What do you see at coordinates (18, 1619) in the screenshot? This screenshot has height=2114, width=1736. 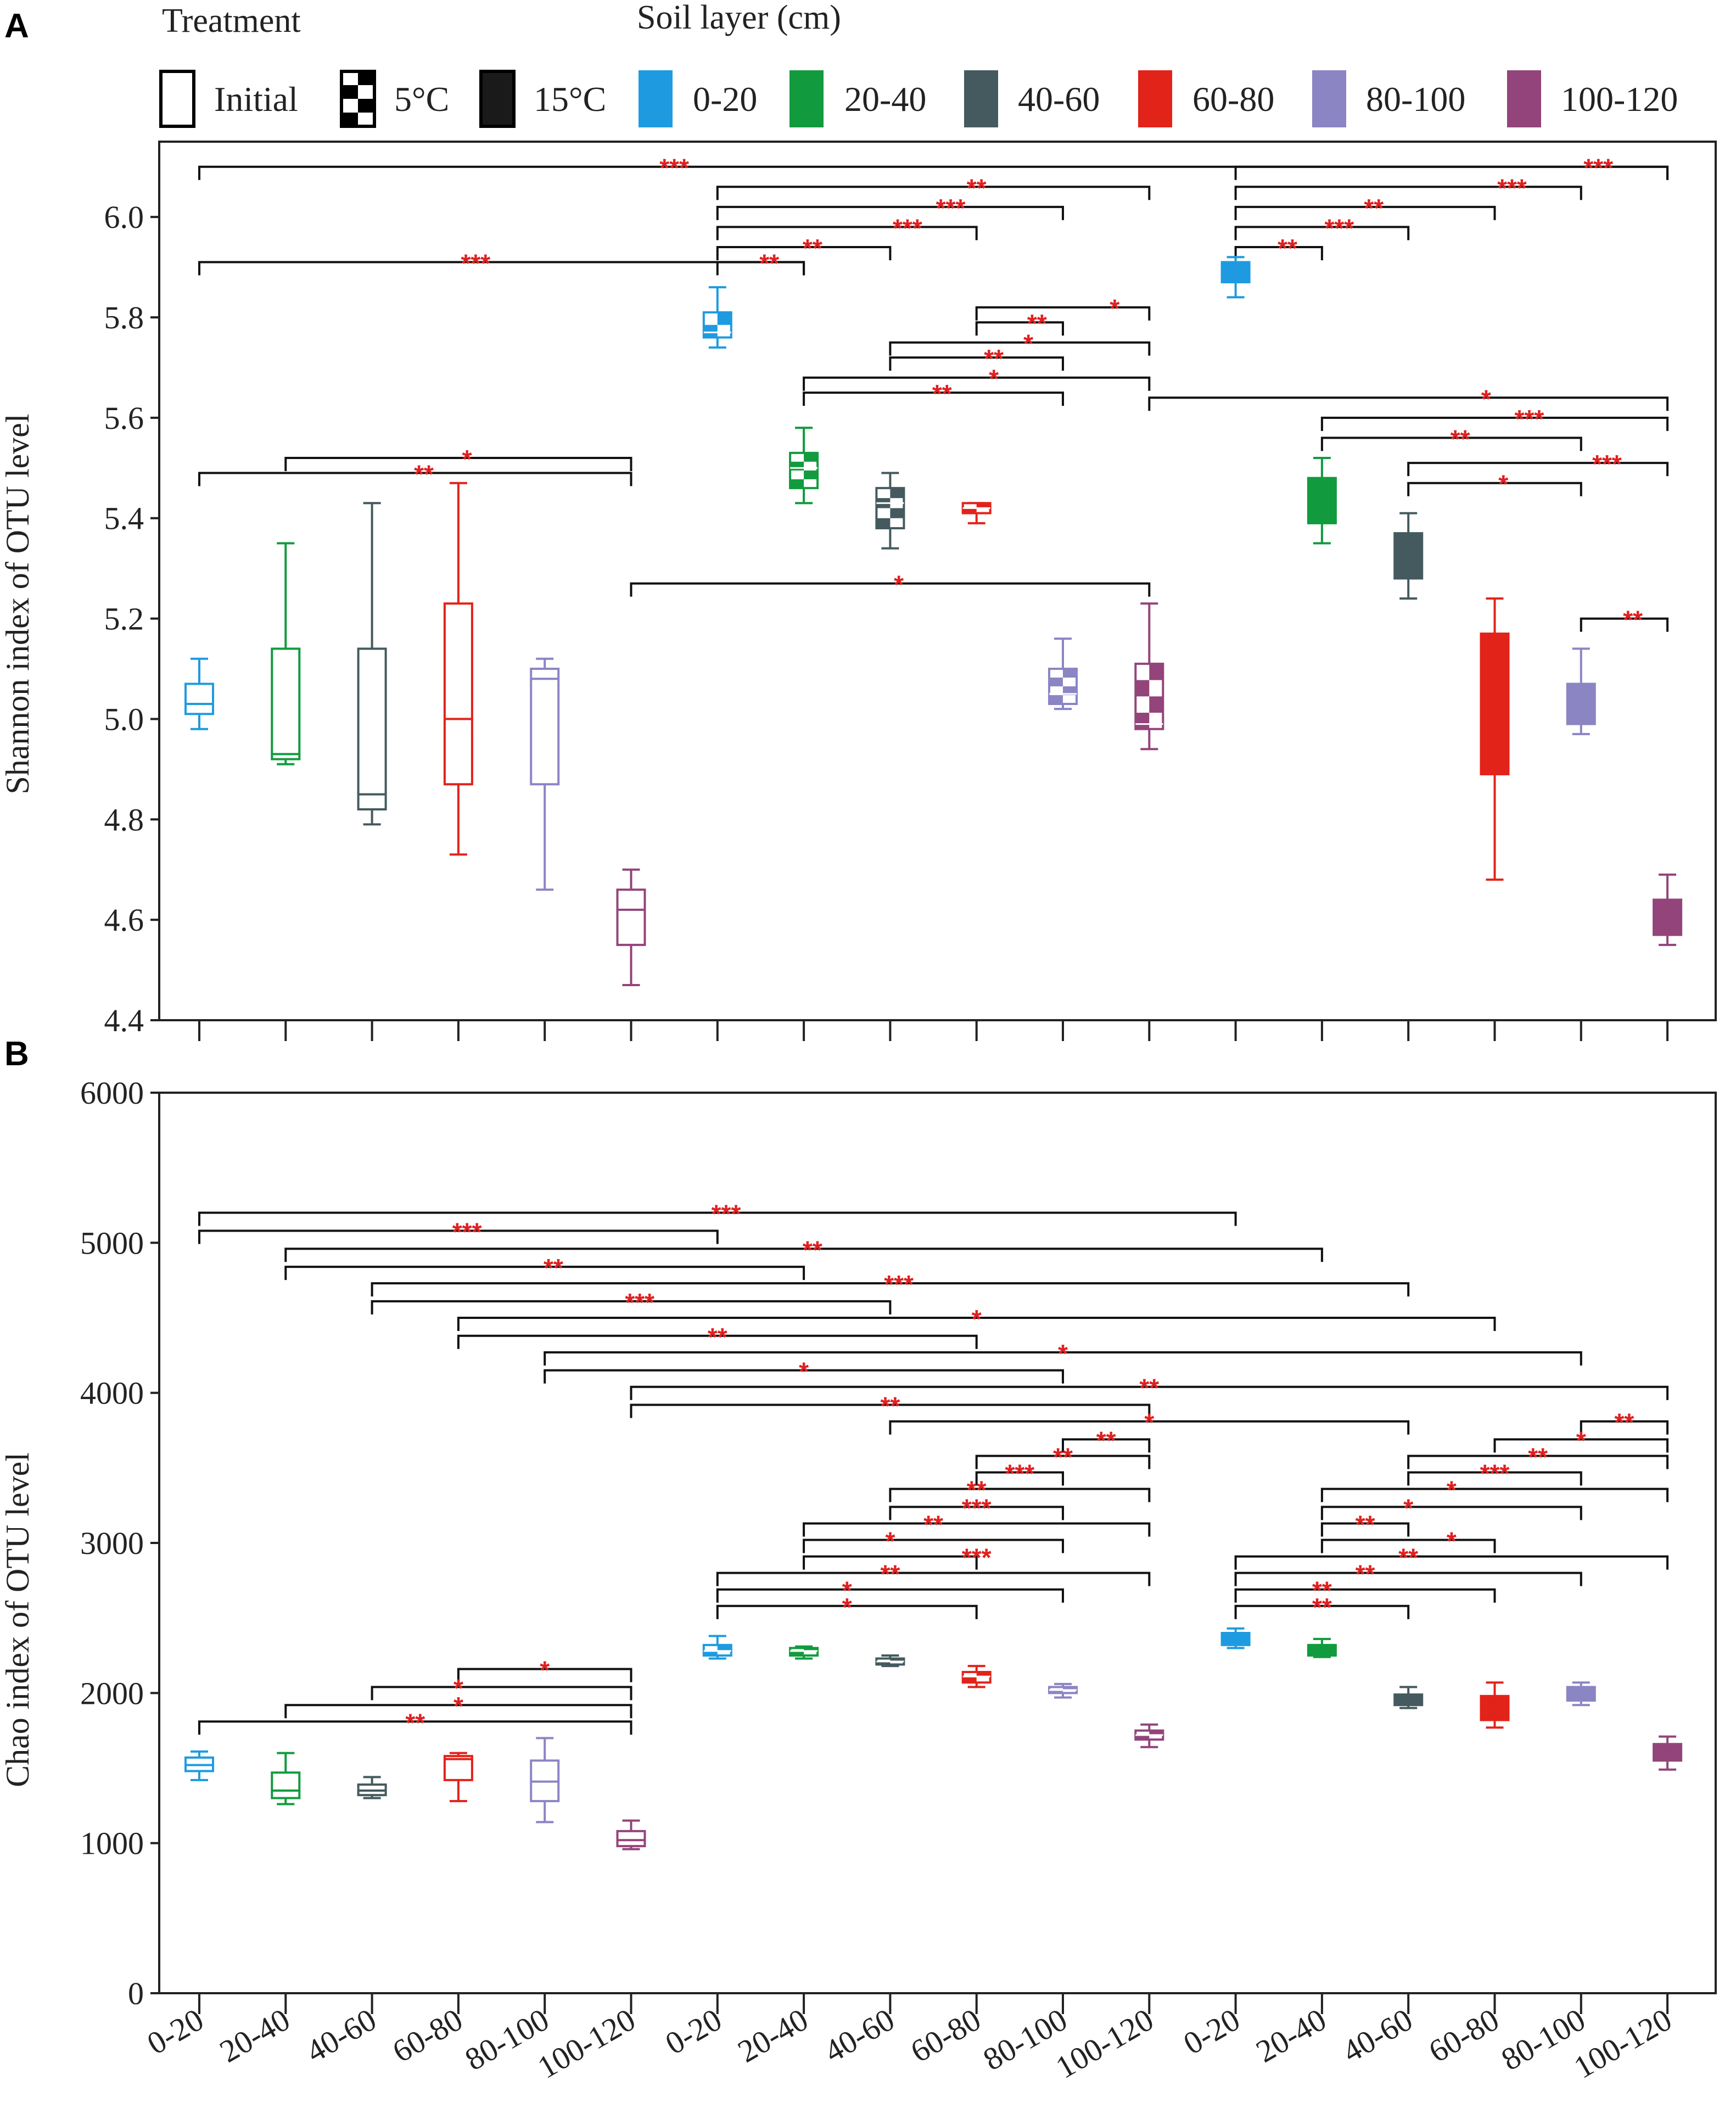 I see `panel-b-y-axis-label: Chao index of OTU level` at bounding box center [18, 1619].